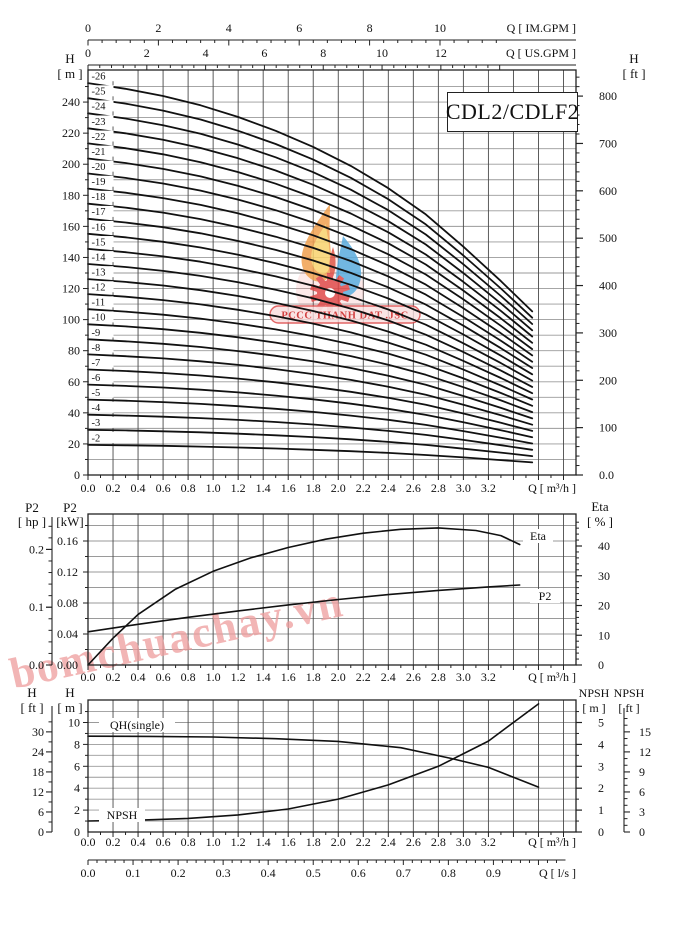  Describe the element at coordinates (541, 28) in the screenshot. I see `x-axis-unit-label: Q [ IM.GPM ]` at that location.